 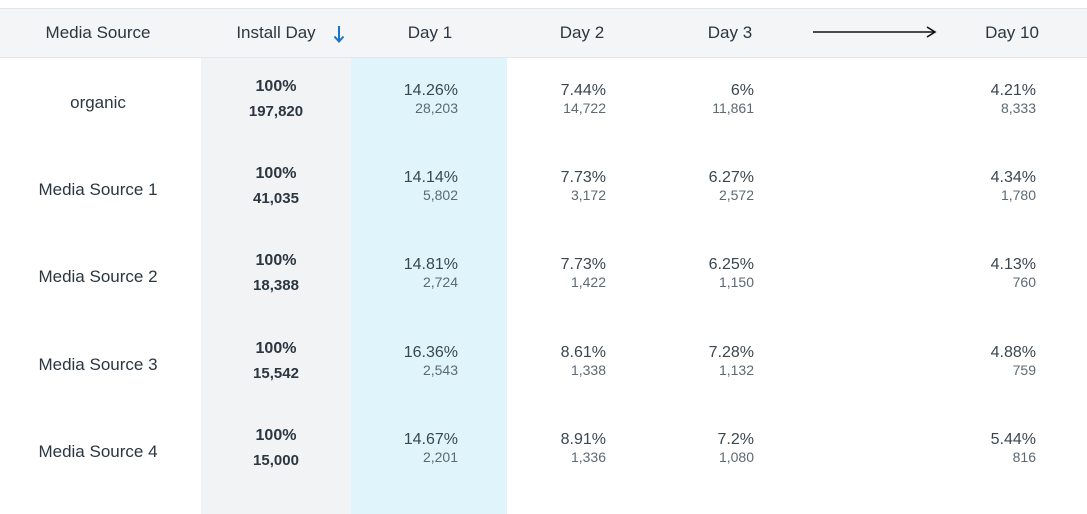 I want to click on header-day1: Day 1, so click(x=430, y=32).